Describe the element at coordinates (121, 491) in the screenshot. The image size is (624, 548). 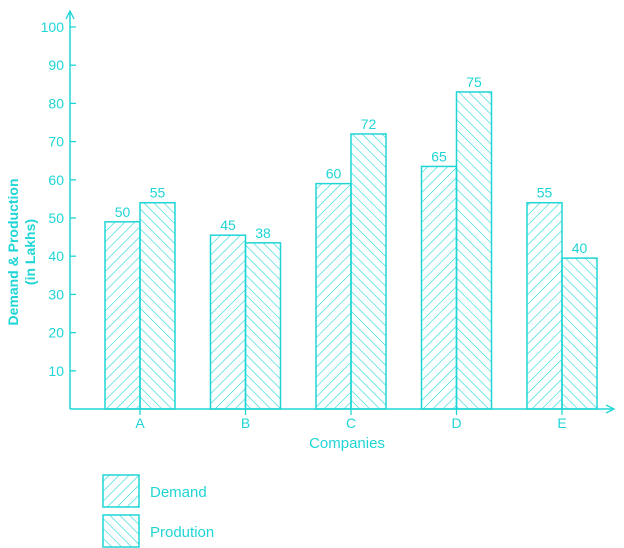
I see `legend-swatch-demand` at that location.